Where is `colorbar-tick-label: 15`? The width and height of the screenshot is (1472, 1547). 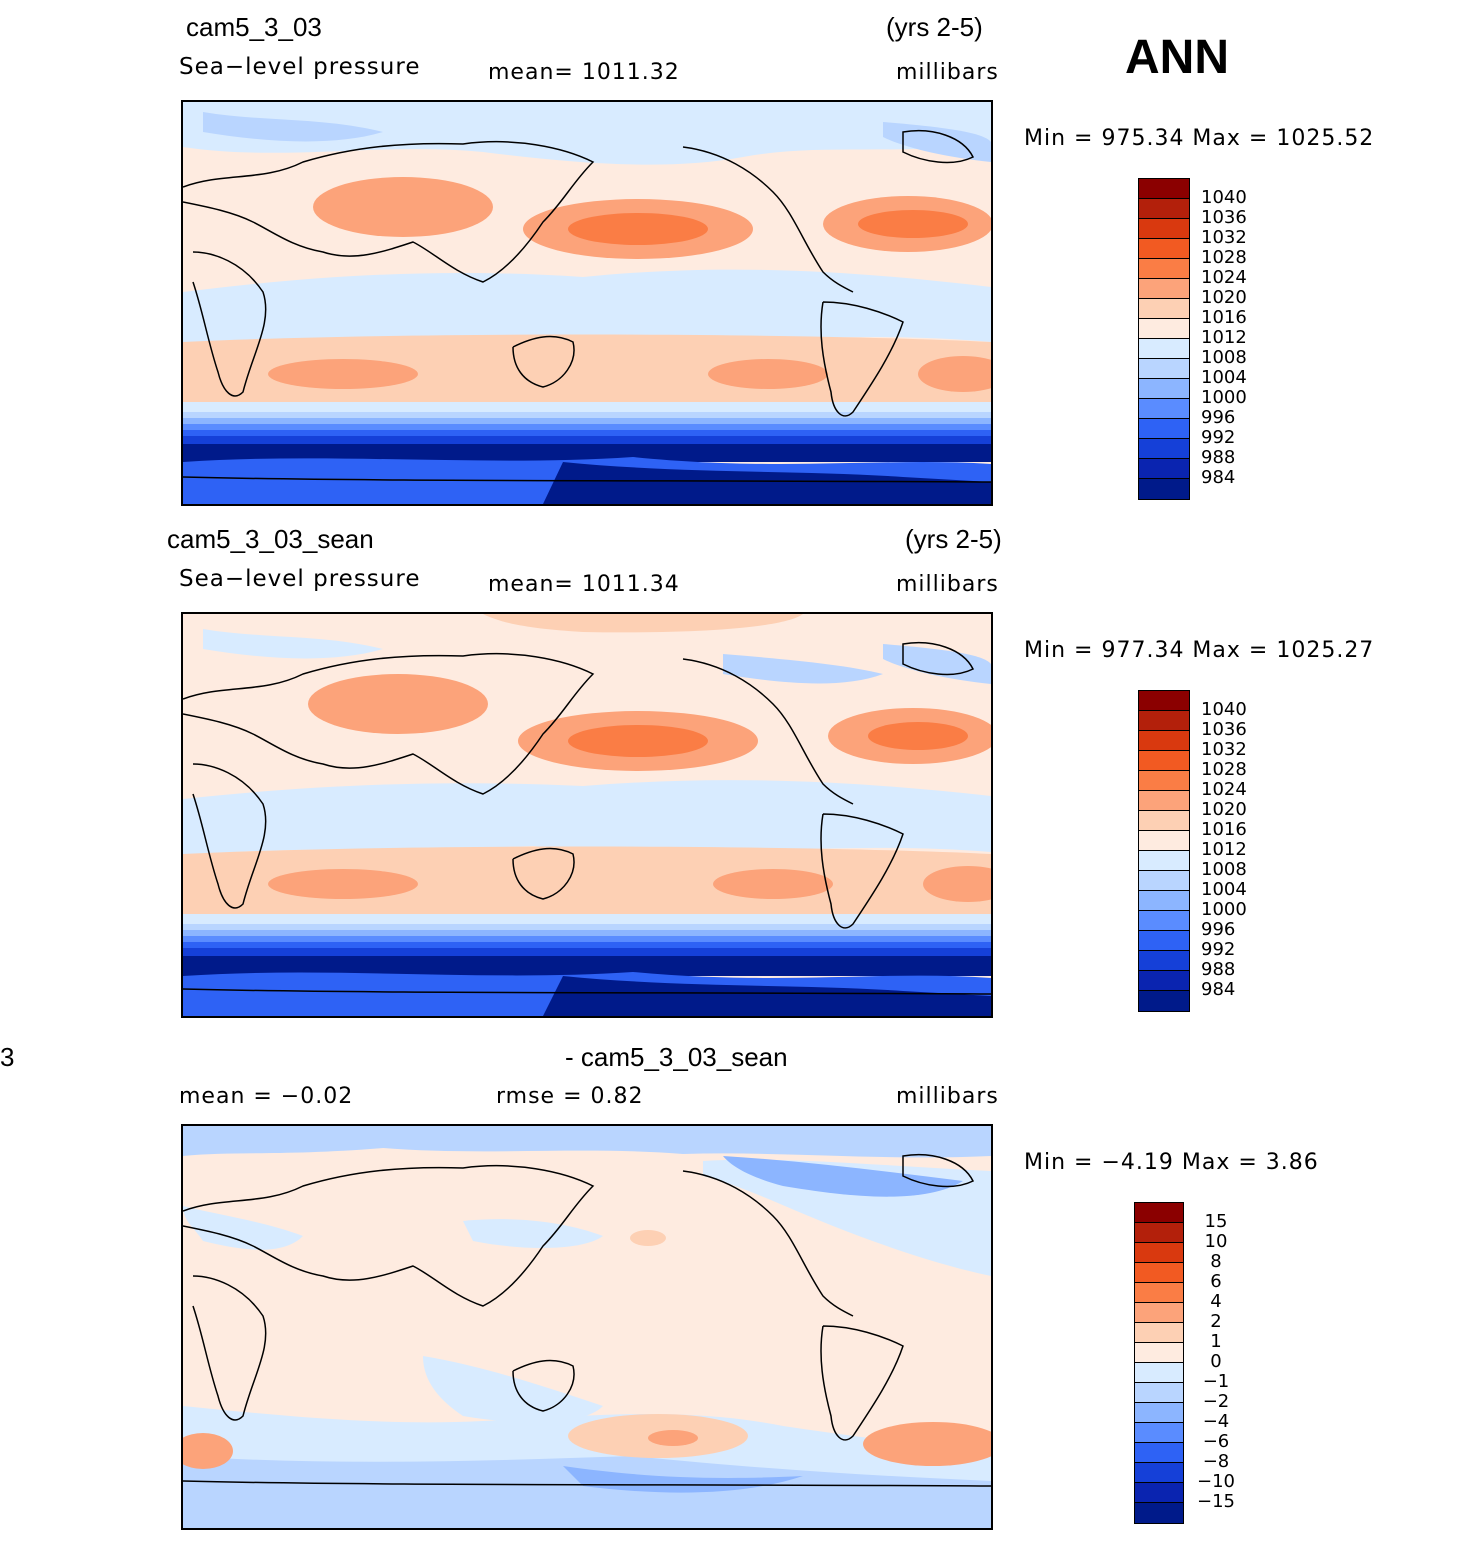
colorbar-tick-label: 15 is located at coordinates (1216, 1221).